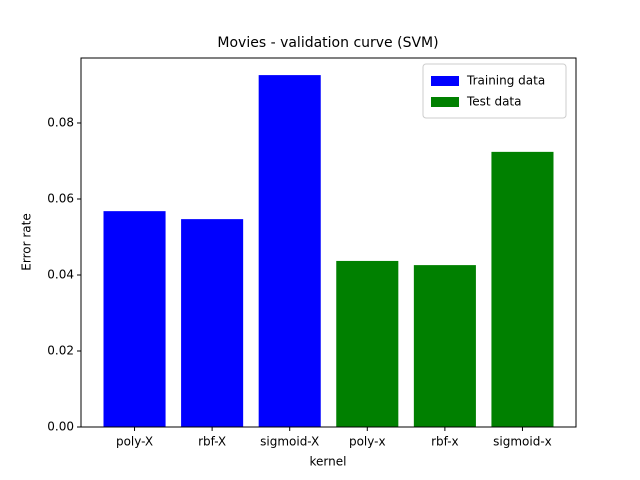 The height and width of the screenshot is (480, 640). I want to click on y-tick-label: 0.08, so click(60, 122).